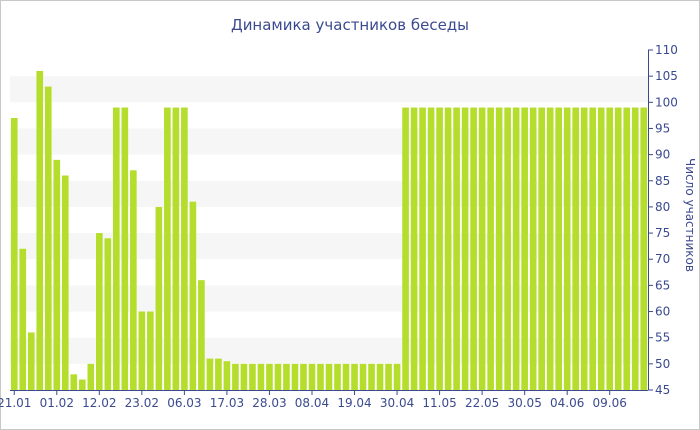 This screenshot has width=700, height=430. I want to click on y-tick-label: 80, so click(662, 207).